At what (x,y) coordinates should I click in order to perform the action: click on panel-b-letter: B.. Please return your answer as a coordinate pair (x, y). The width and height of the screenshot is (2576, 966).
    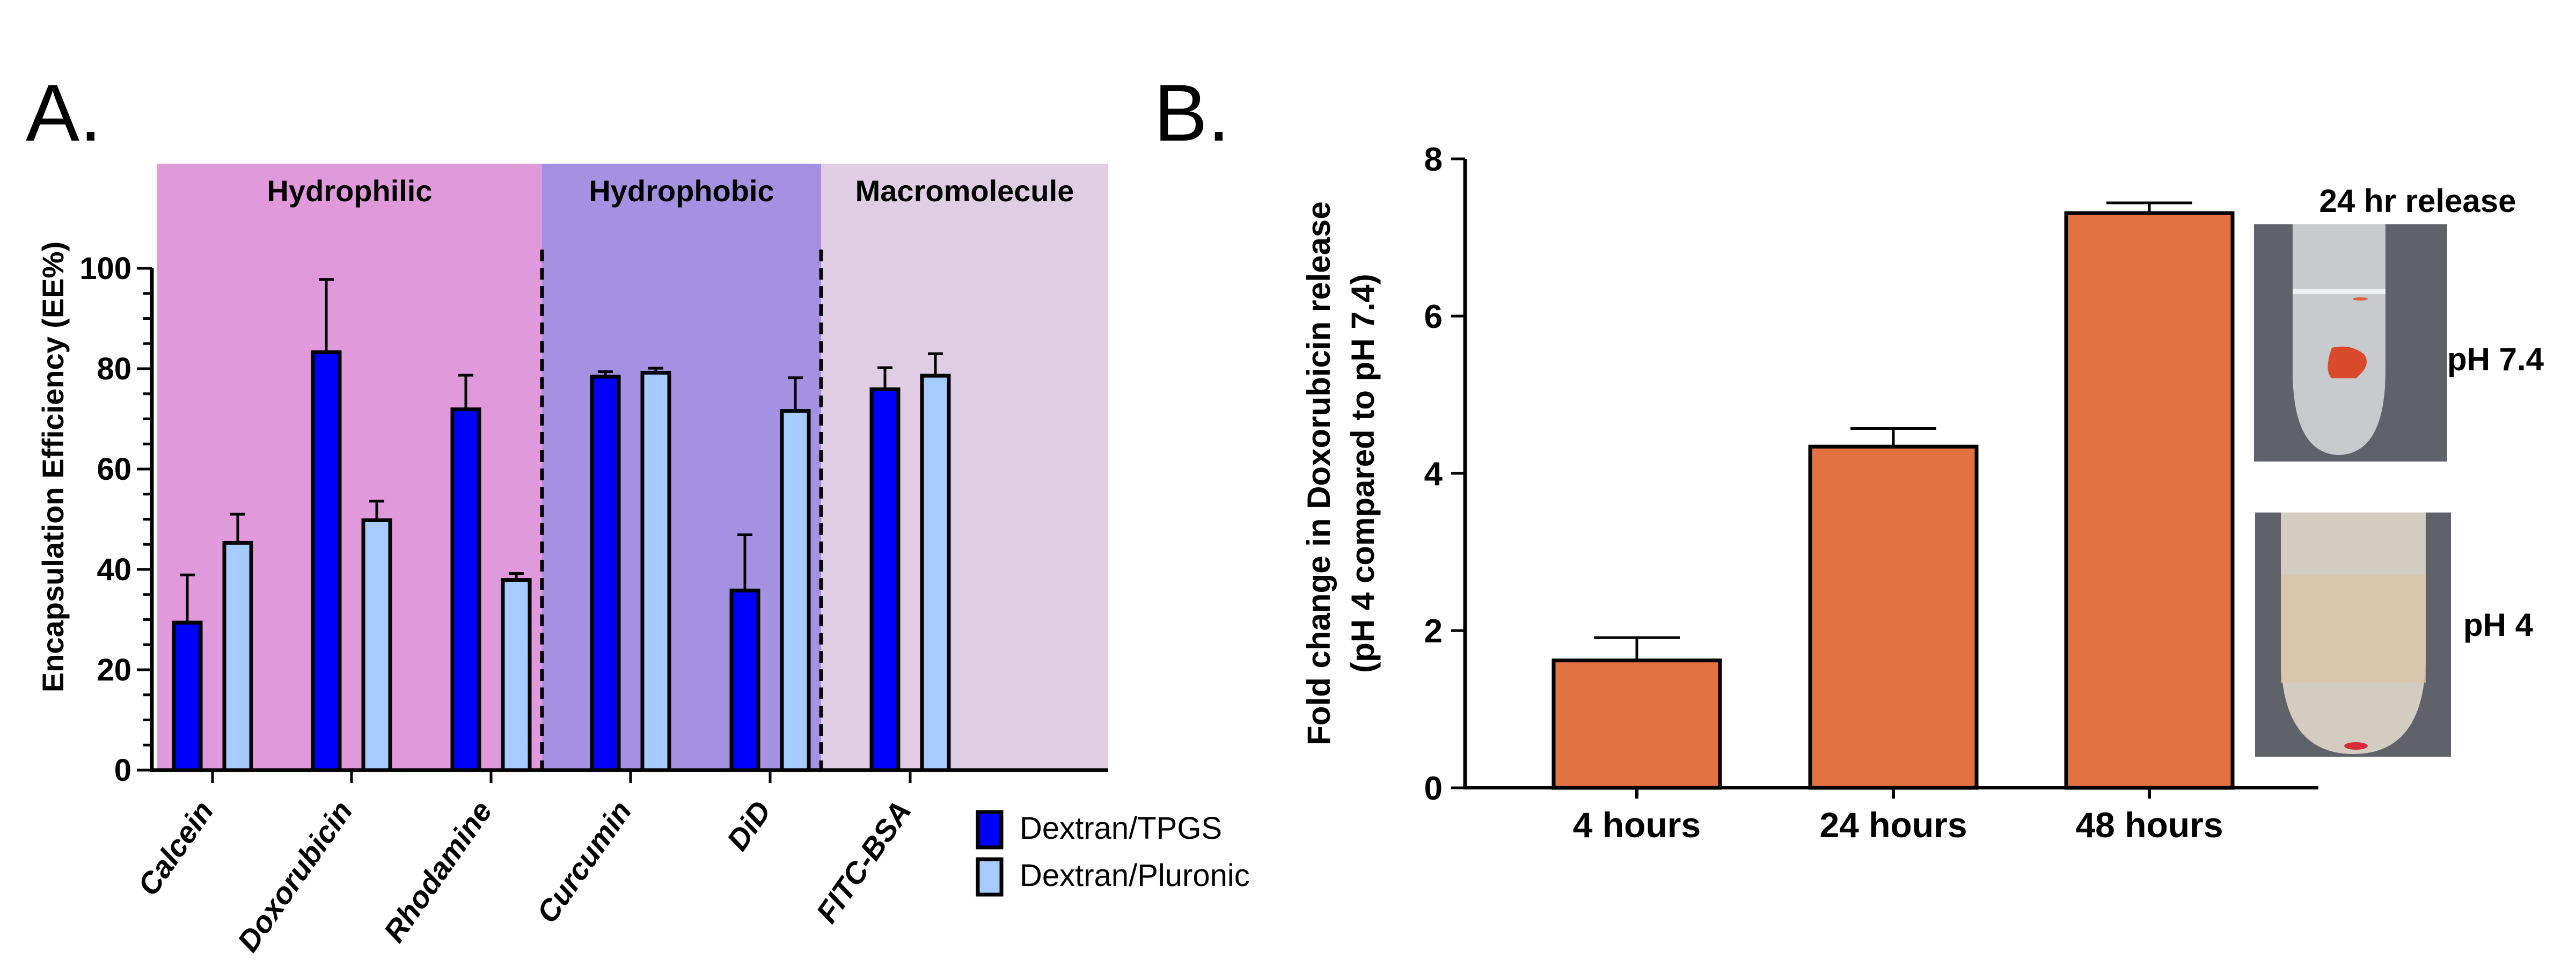
    Looking at the image, I should click on (1192, 113).